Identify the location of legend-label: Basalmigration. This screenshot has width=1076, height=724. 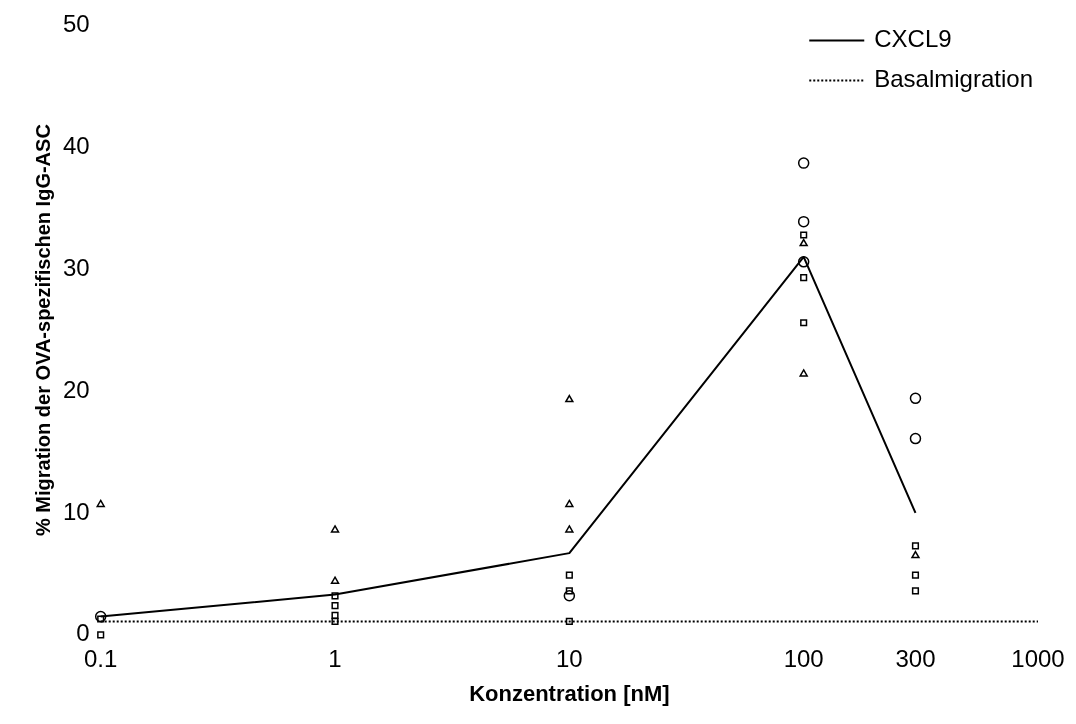
(954, 79).